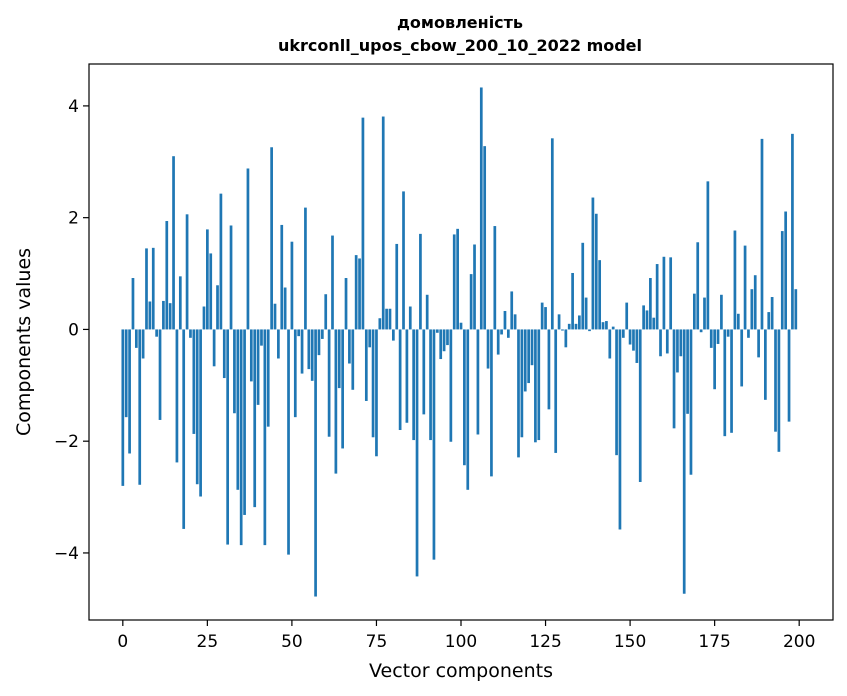 The image size is (847, 696). I want to click on x-tick-label-0: 0, so click(122, 642).